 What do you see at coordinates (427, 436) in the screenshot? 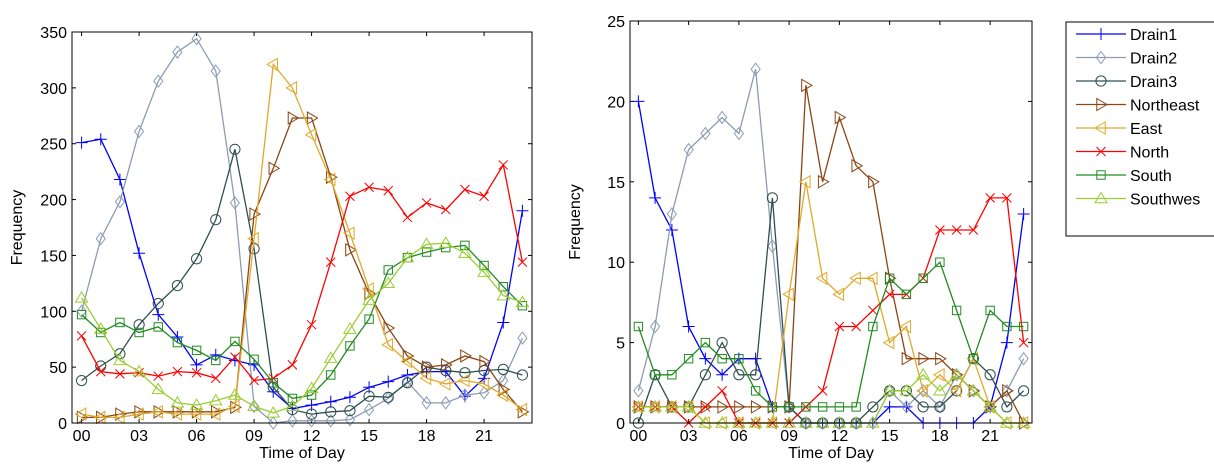
I see `x-tick-label: 18` at bounding box center [427, 436].